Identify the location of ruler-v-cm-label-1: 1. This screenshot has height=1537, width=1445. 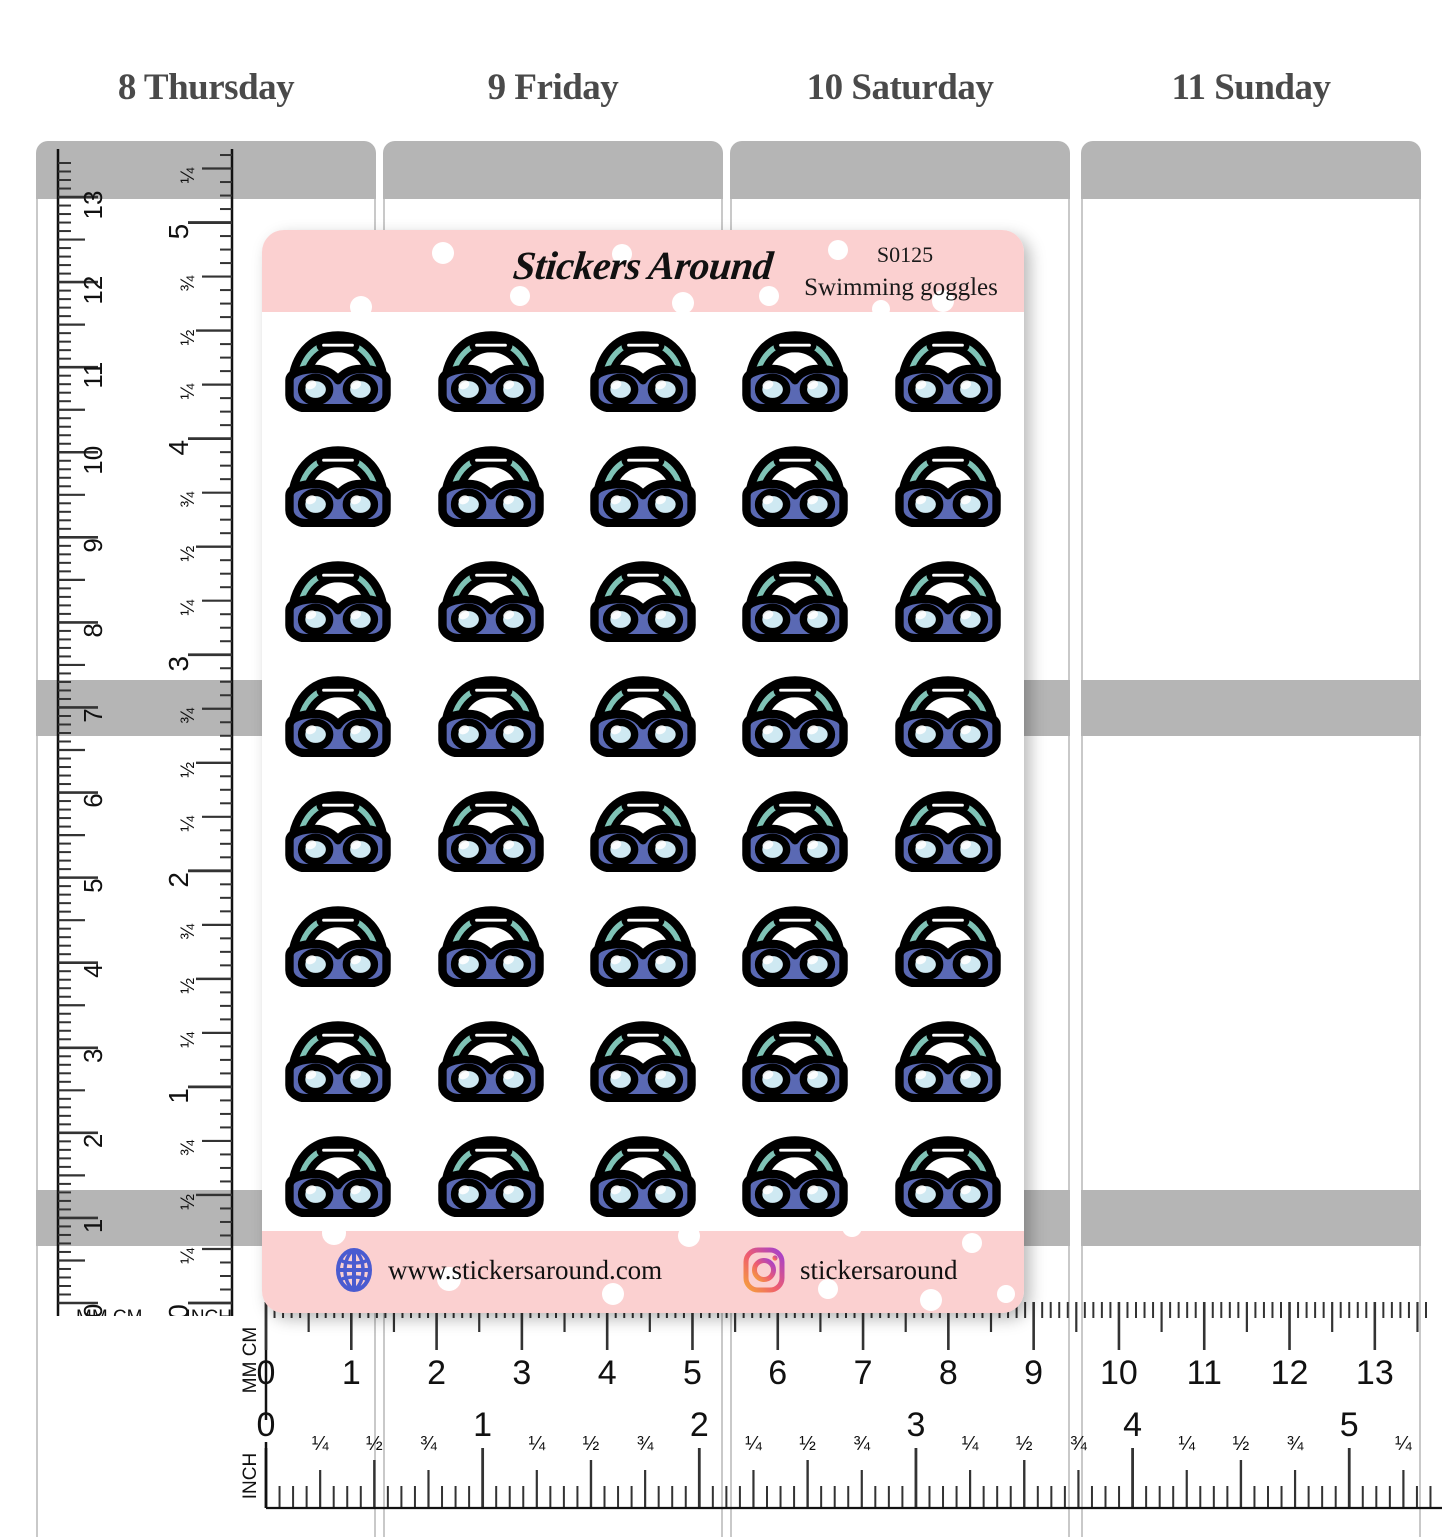
(93, 1226).